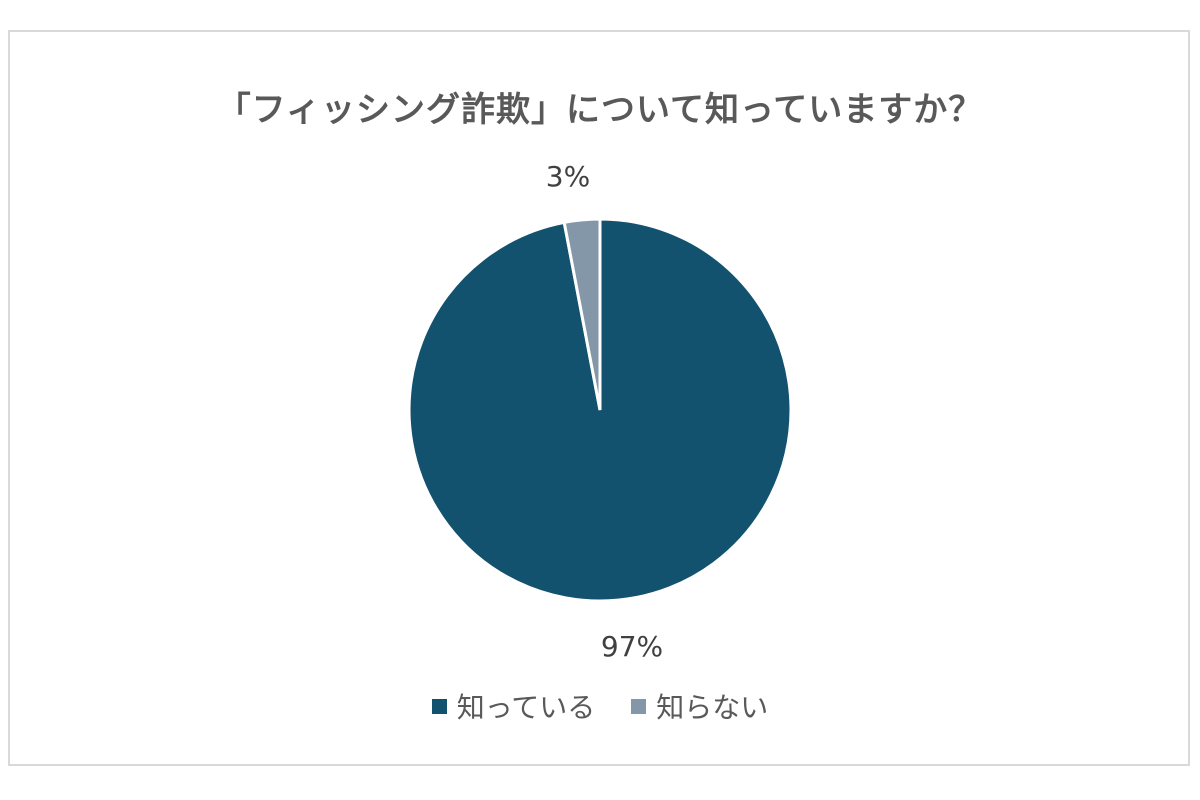 Image resolution: width=1200 pixels, height=800 pixels. I want to click on legend-label-unknown: 知らない, so click(712, 707).